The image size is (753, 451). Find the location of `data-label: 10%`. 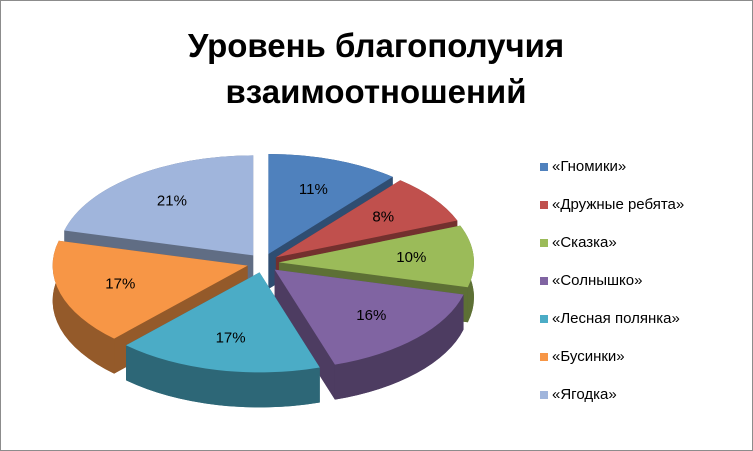

data-label: 10% is located at coordinates (411, 257).